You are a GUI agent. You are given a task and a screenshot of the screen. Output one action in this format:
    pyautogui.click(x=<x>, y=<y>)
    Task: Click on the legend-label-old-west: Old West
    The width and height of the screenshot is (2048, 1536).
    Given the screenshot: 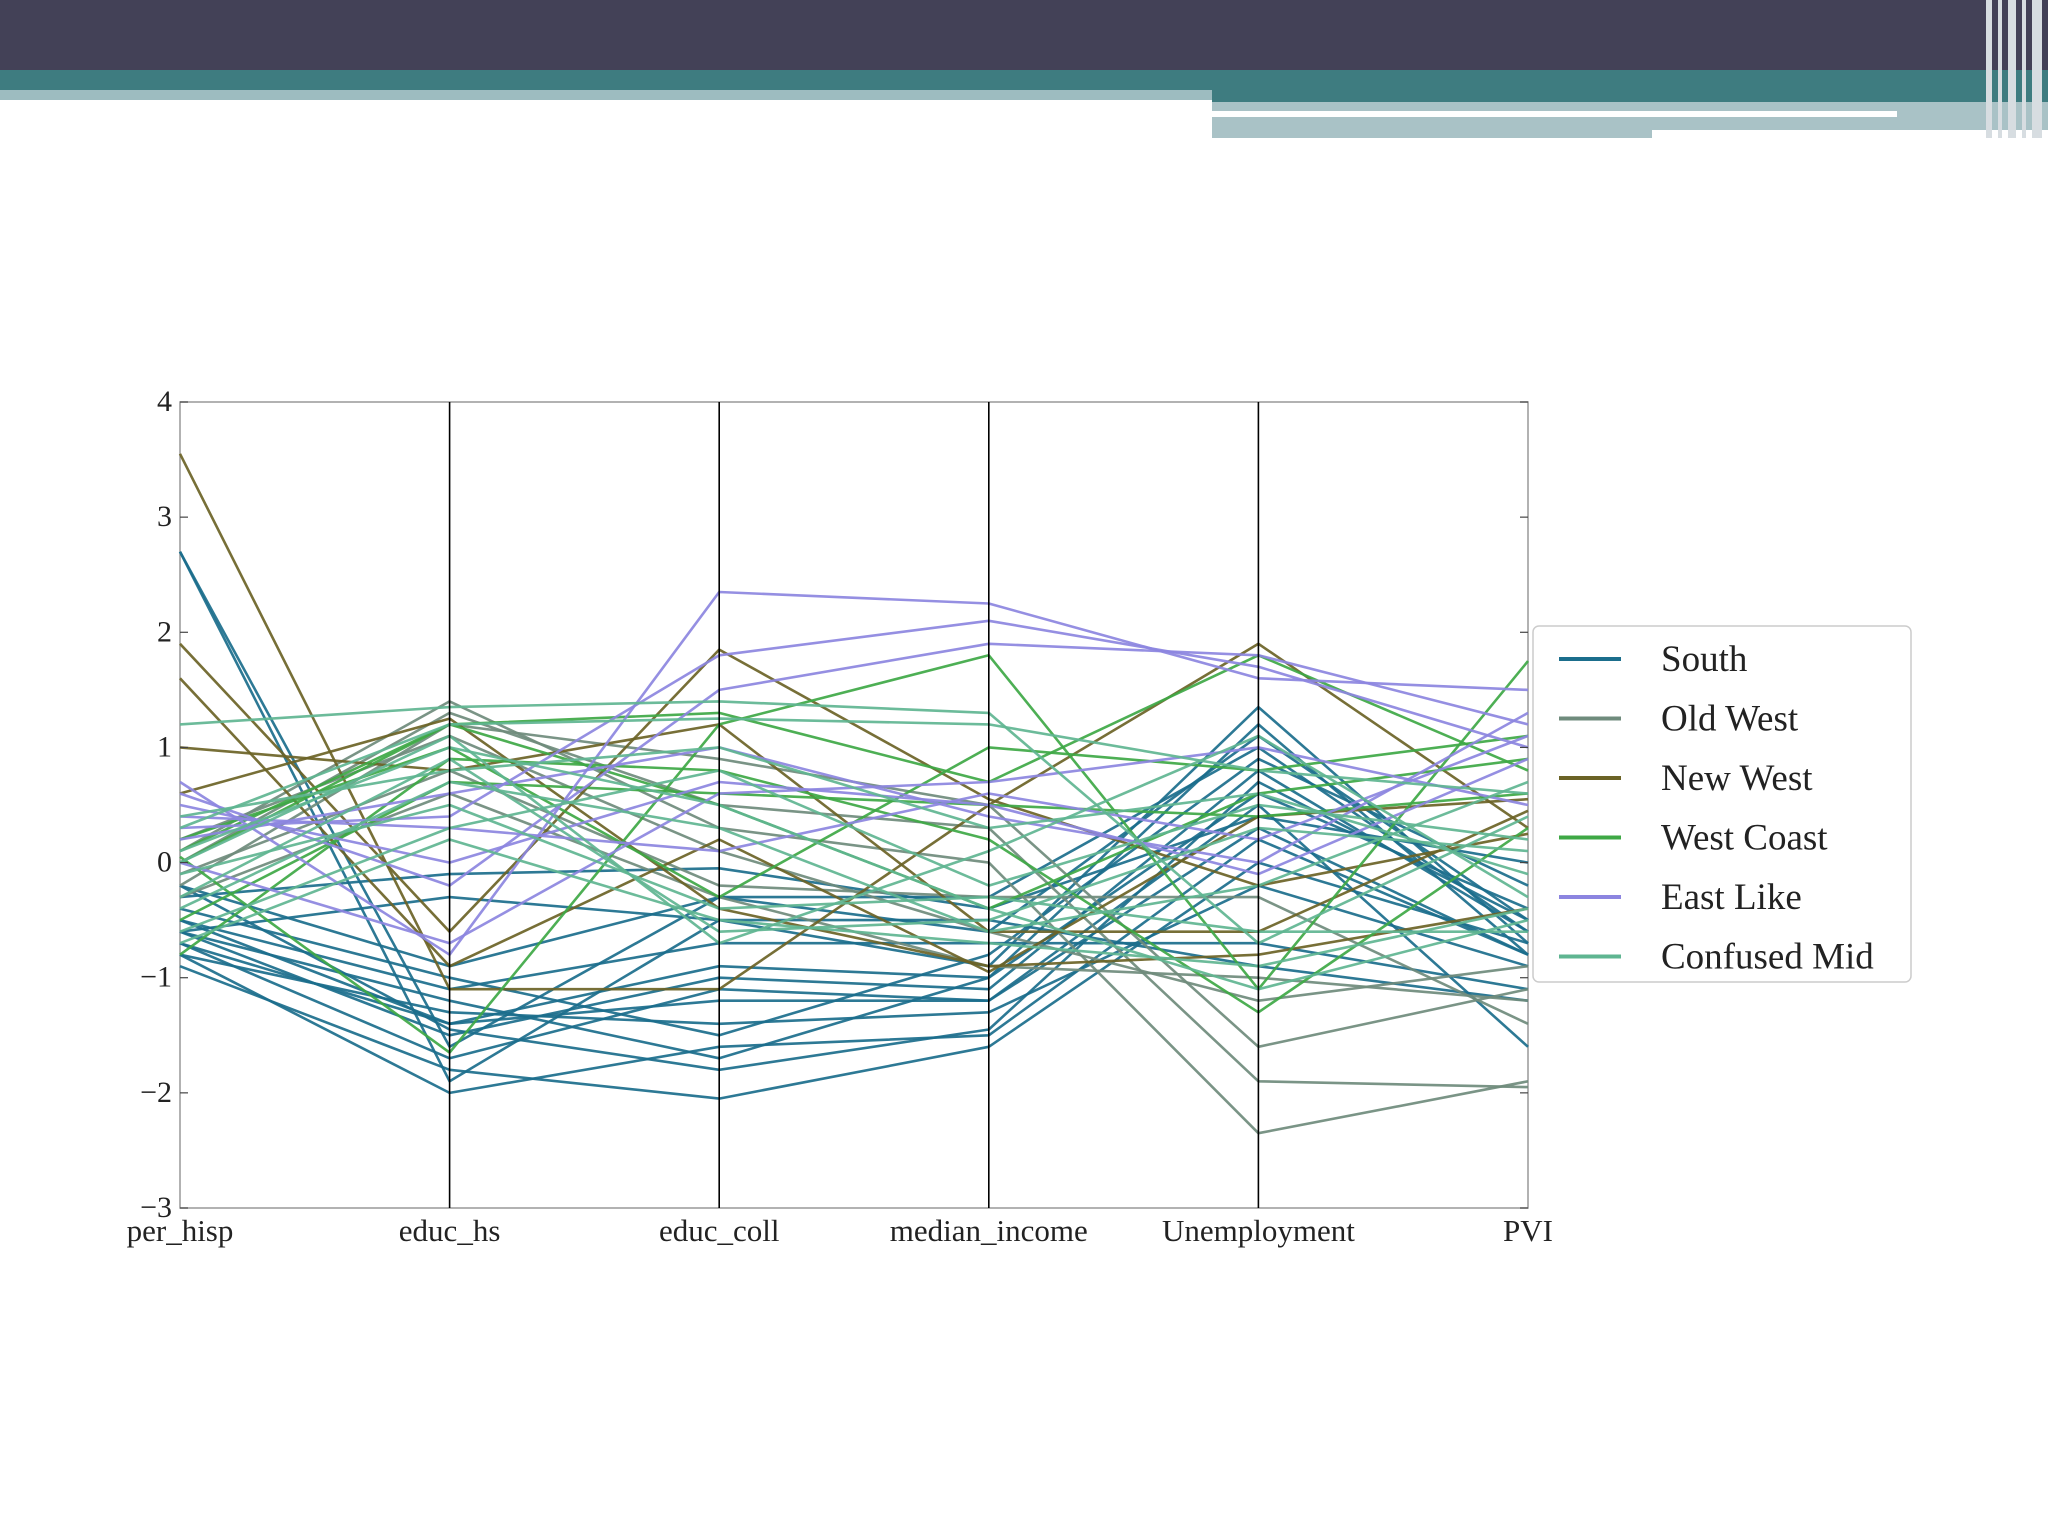 What is the action you would take?
    pyautogui.click(x=1730, y=719)
    